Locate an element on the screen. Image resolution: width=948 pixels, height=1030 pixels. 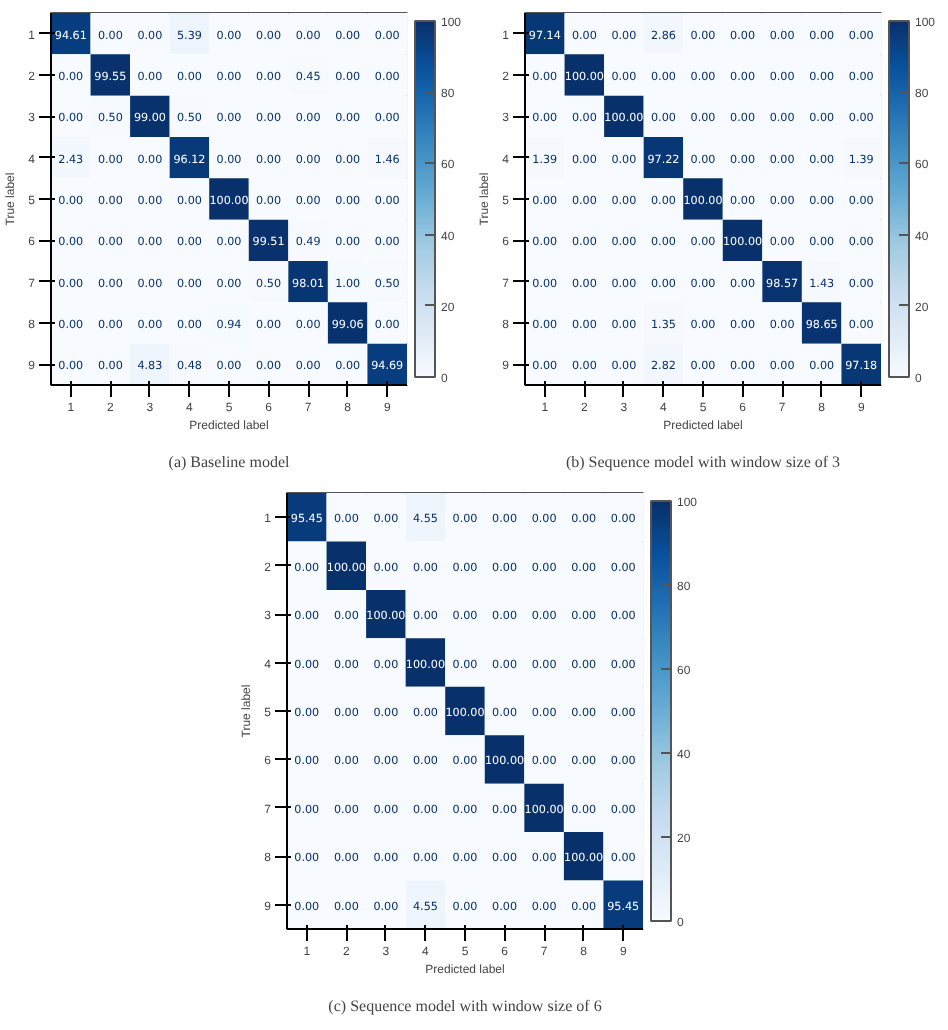
text: (b) Sequence model with window size of 3 is located at coordinates (703, 462).